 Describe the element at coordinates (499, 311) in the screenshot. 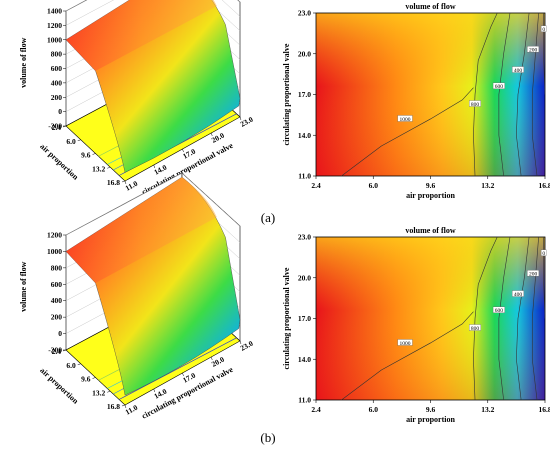

I see `contour-label-600: 600` at that location.